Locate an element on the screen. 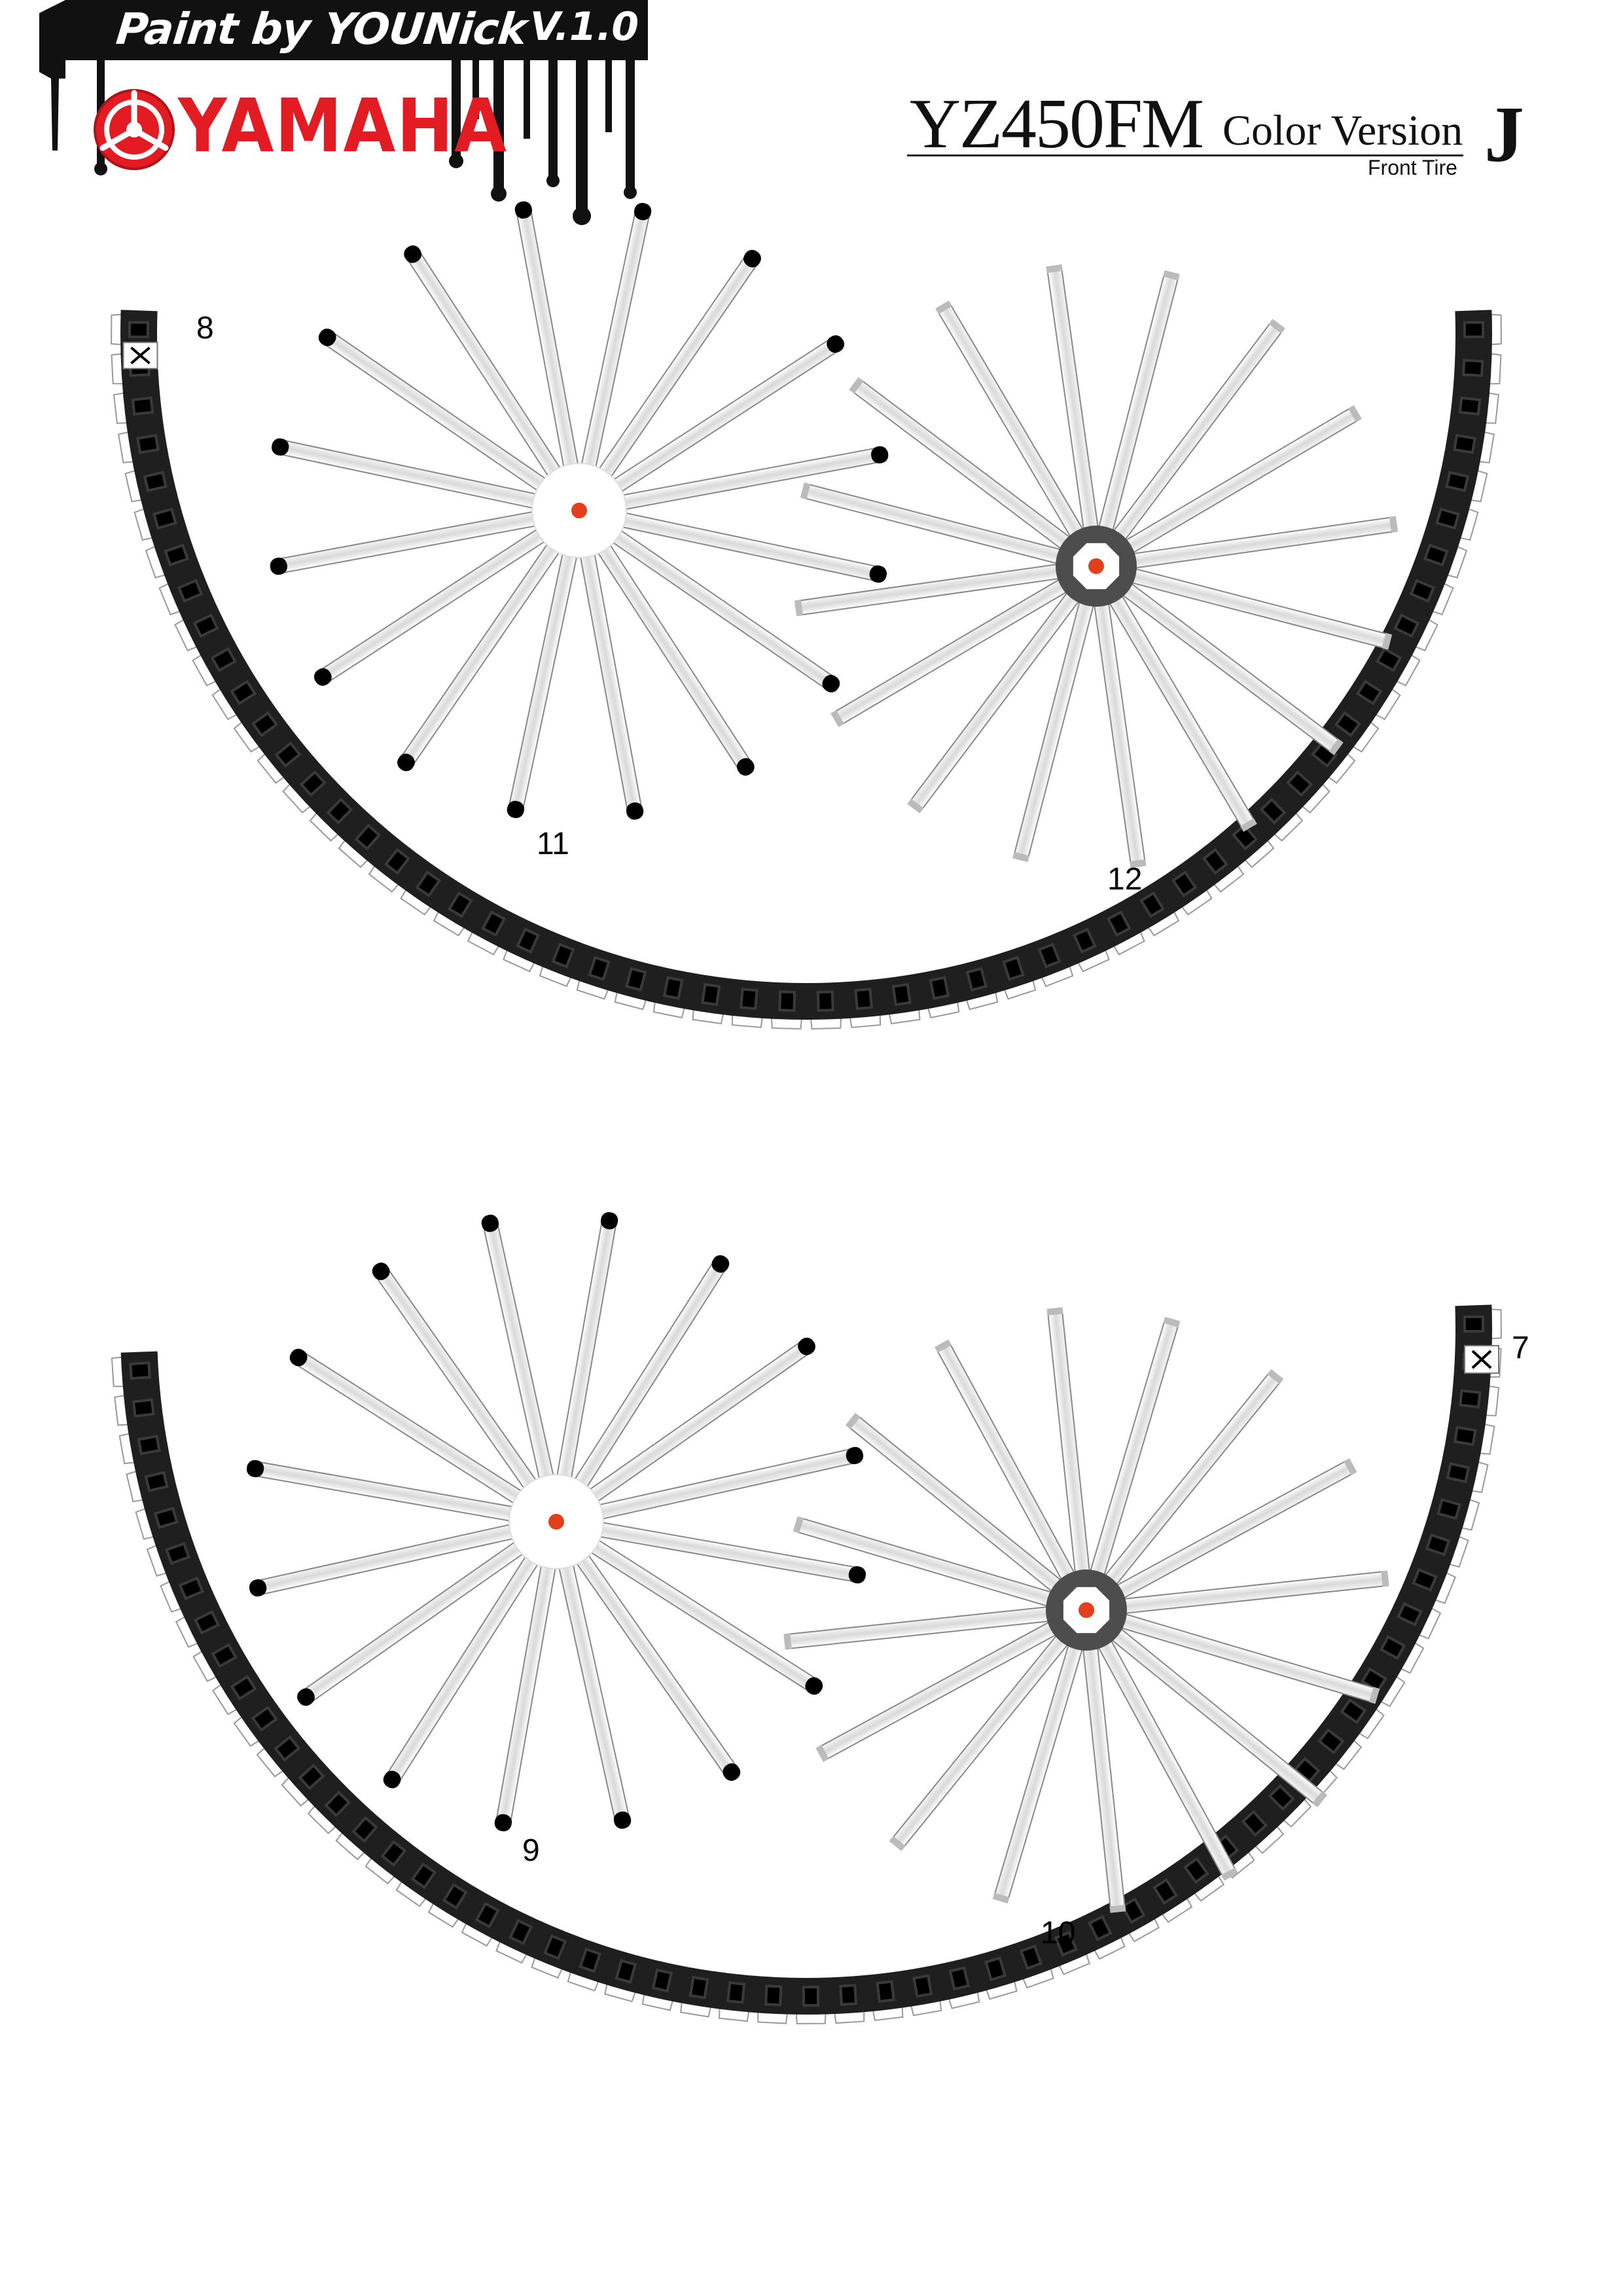 This screenshot has width=1623, height=2296. part-name: Front Tire is located at coordinates (1412, 167).